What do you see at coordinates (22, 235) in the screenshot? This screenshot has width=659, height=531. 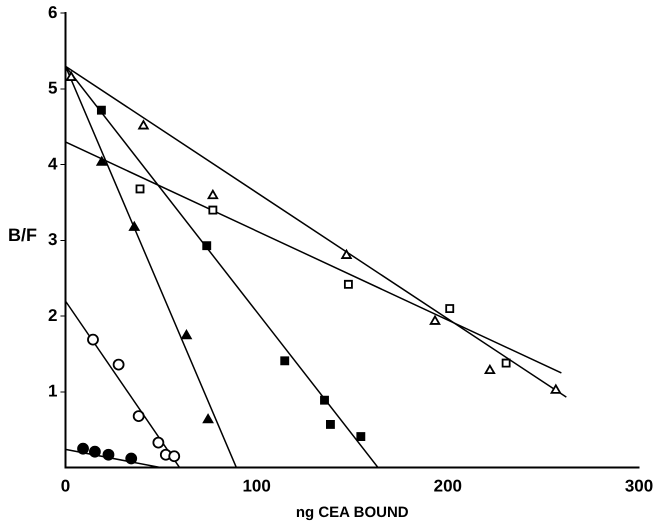 I see `y-axis-title: B/F` at bounding box center [22, 235].